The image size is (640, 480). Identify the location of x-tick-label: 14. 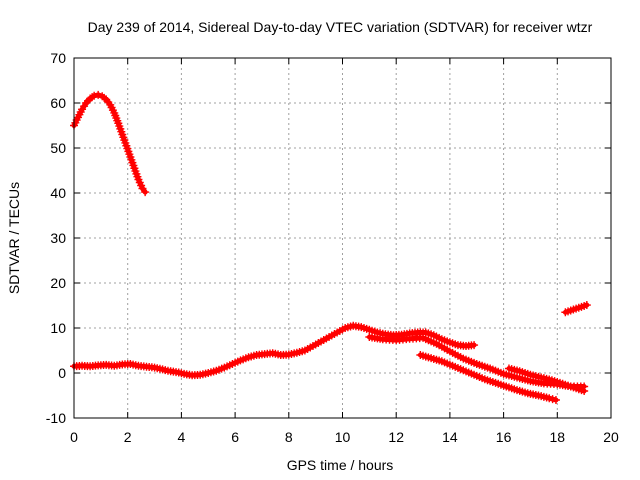
(450, 437).